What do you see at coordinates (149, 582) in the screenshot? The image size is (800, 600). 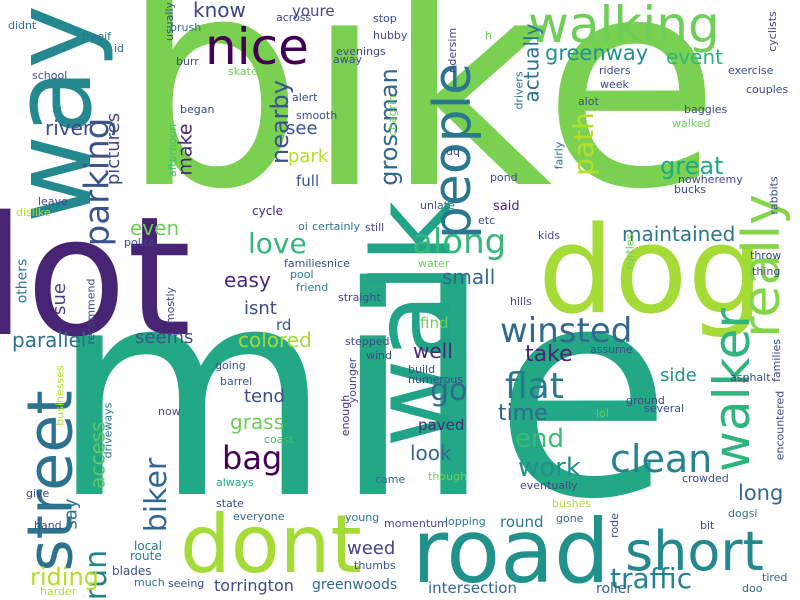 I see `word: much` at bounding box center [149, 582].